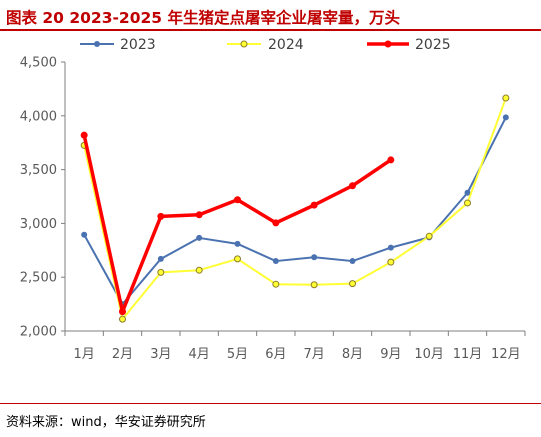 This screenshot has height=437, width=541. Describe the element at coordinates (118, 45) in the screenshot. I see `legend-item-2023: 2023` at that location.